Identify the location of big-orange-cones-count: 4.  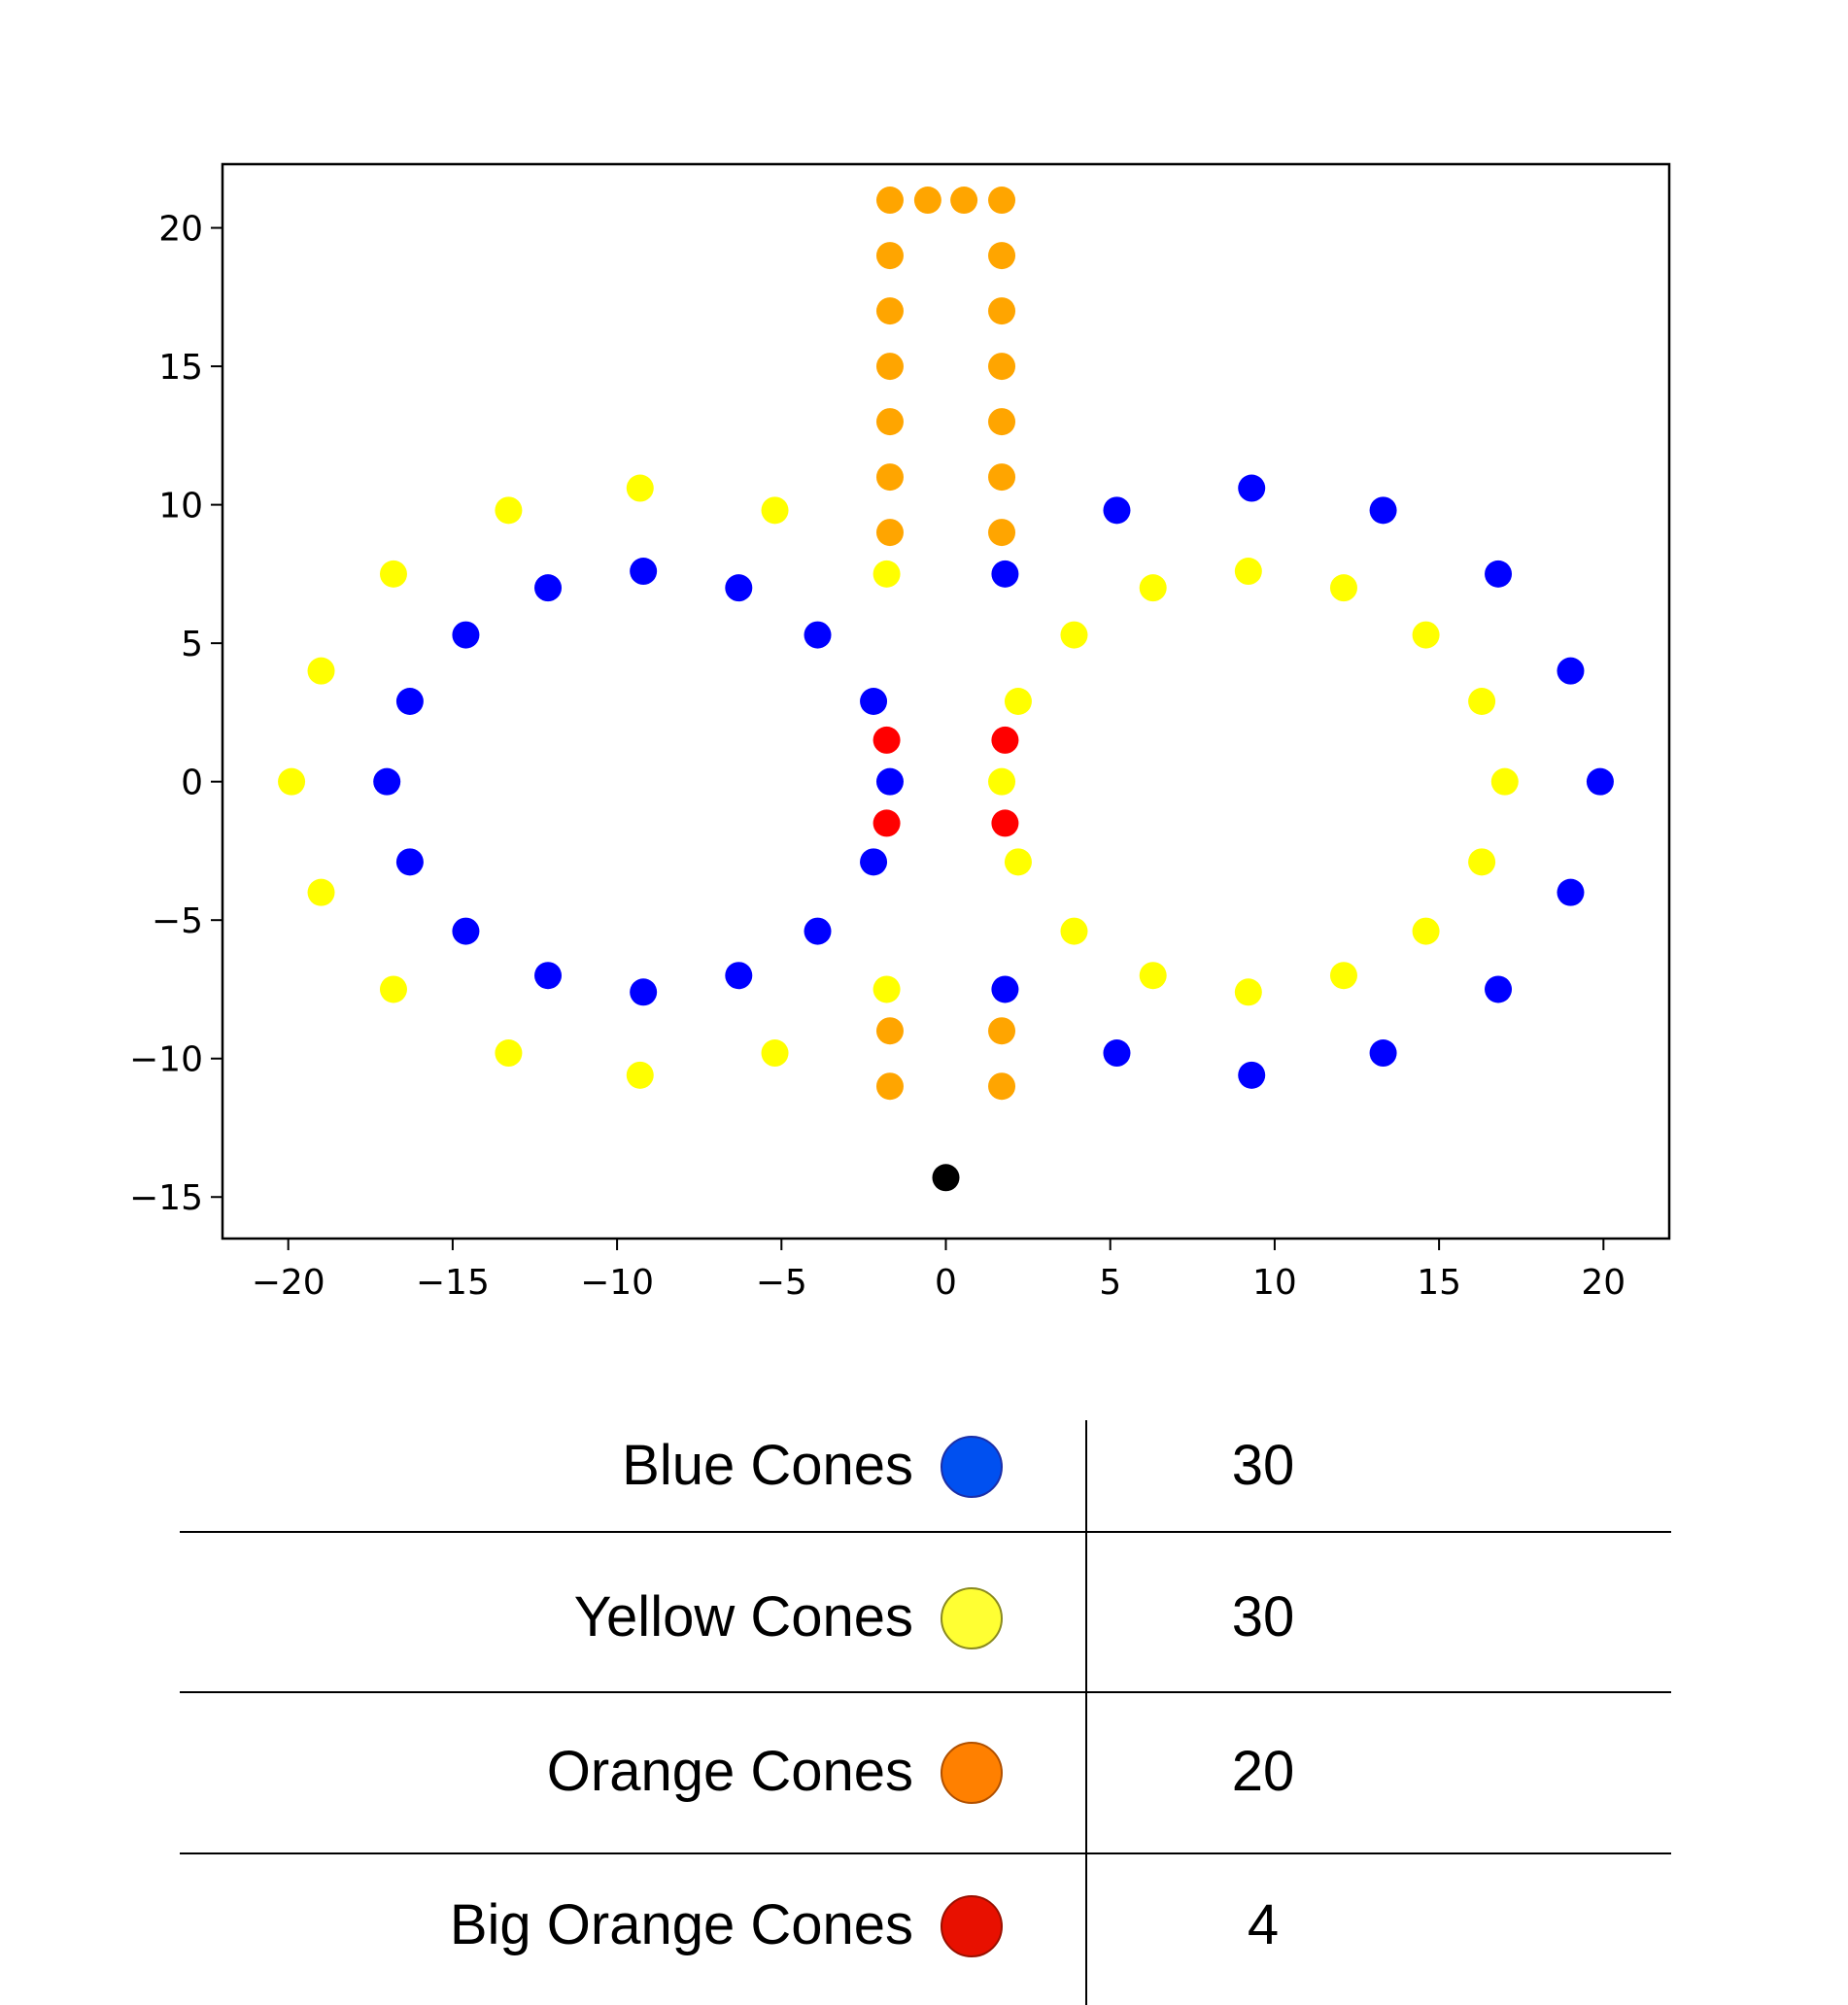
(1263, 1924).